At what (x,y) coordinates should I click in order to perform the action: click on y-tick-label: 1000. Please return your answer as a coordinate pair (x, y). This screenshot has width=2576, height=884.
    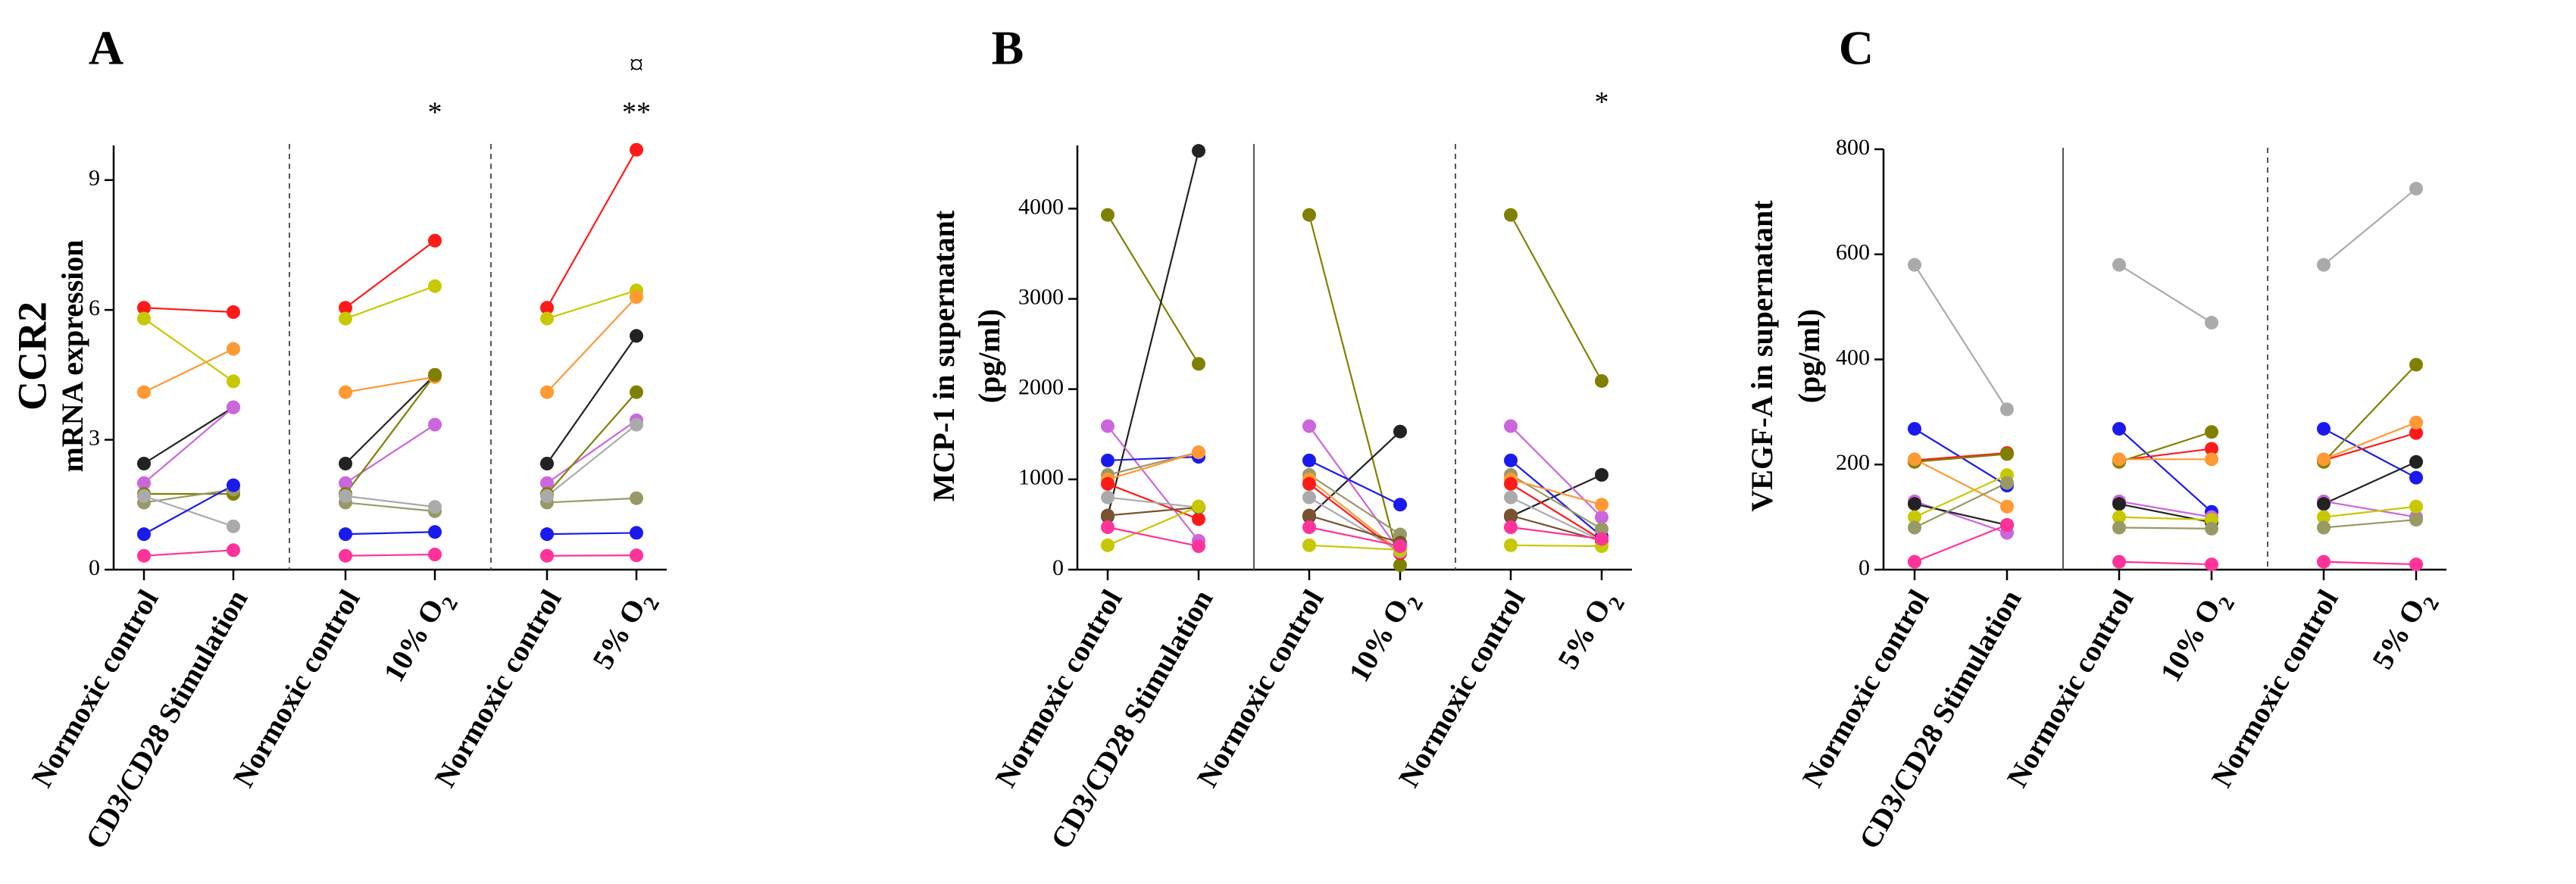
    Looking at the image, I should click on (1041, 477).